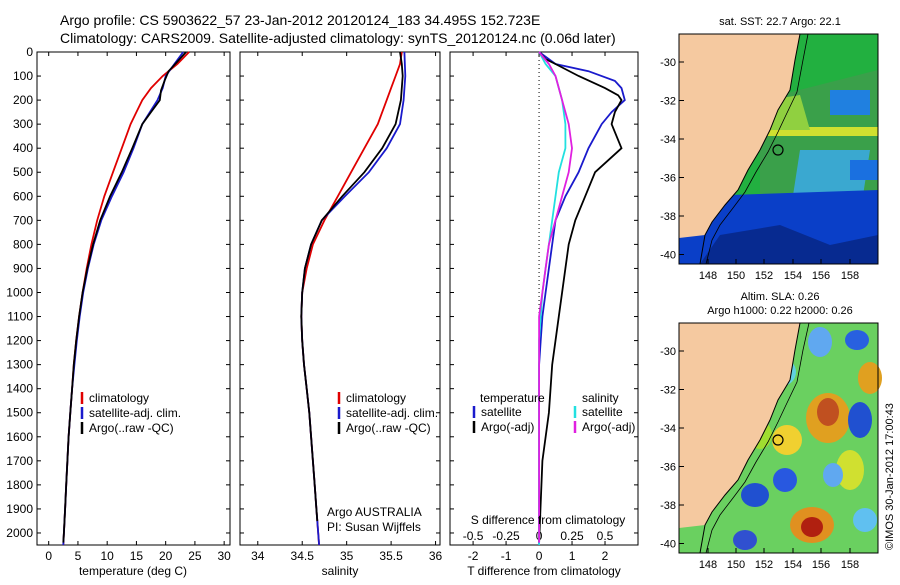 This screenshot has width=900, height=585. I want to click on x-tick-label: 35, so click(347, 556).